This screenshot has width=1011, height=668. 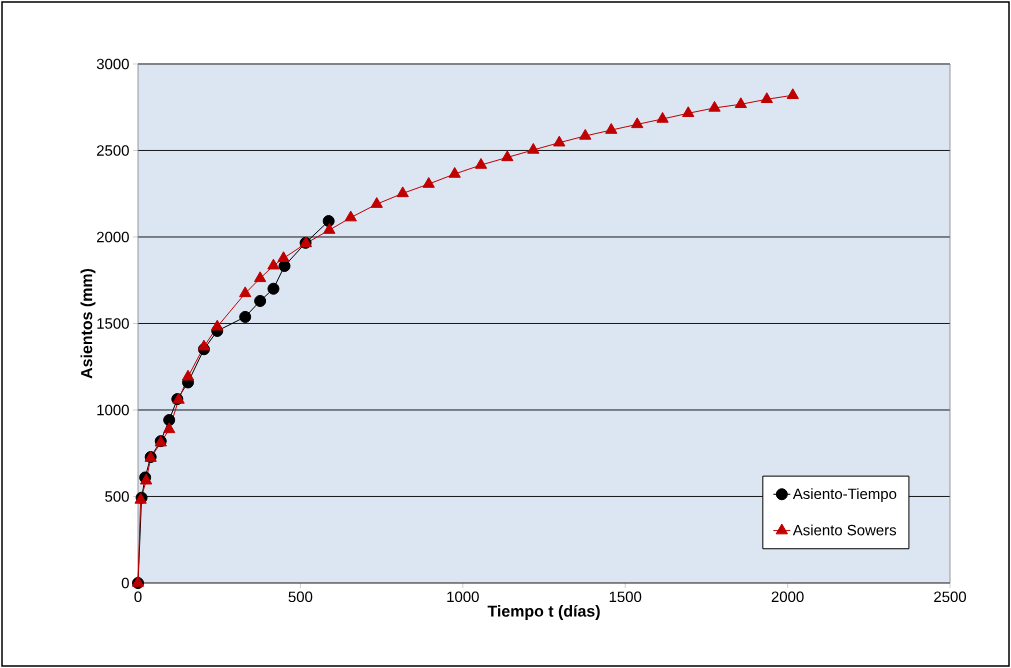 I want to click on x-axis-title: Tiempo t (días), so click(x=543, y=612).